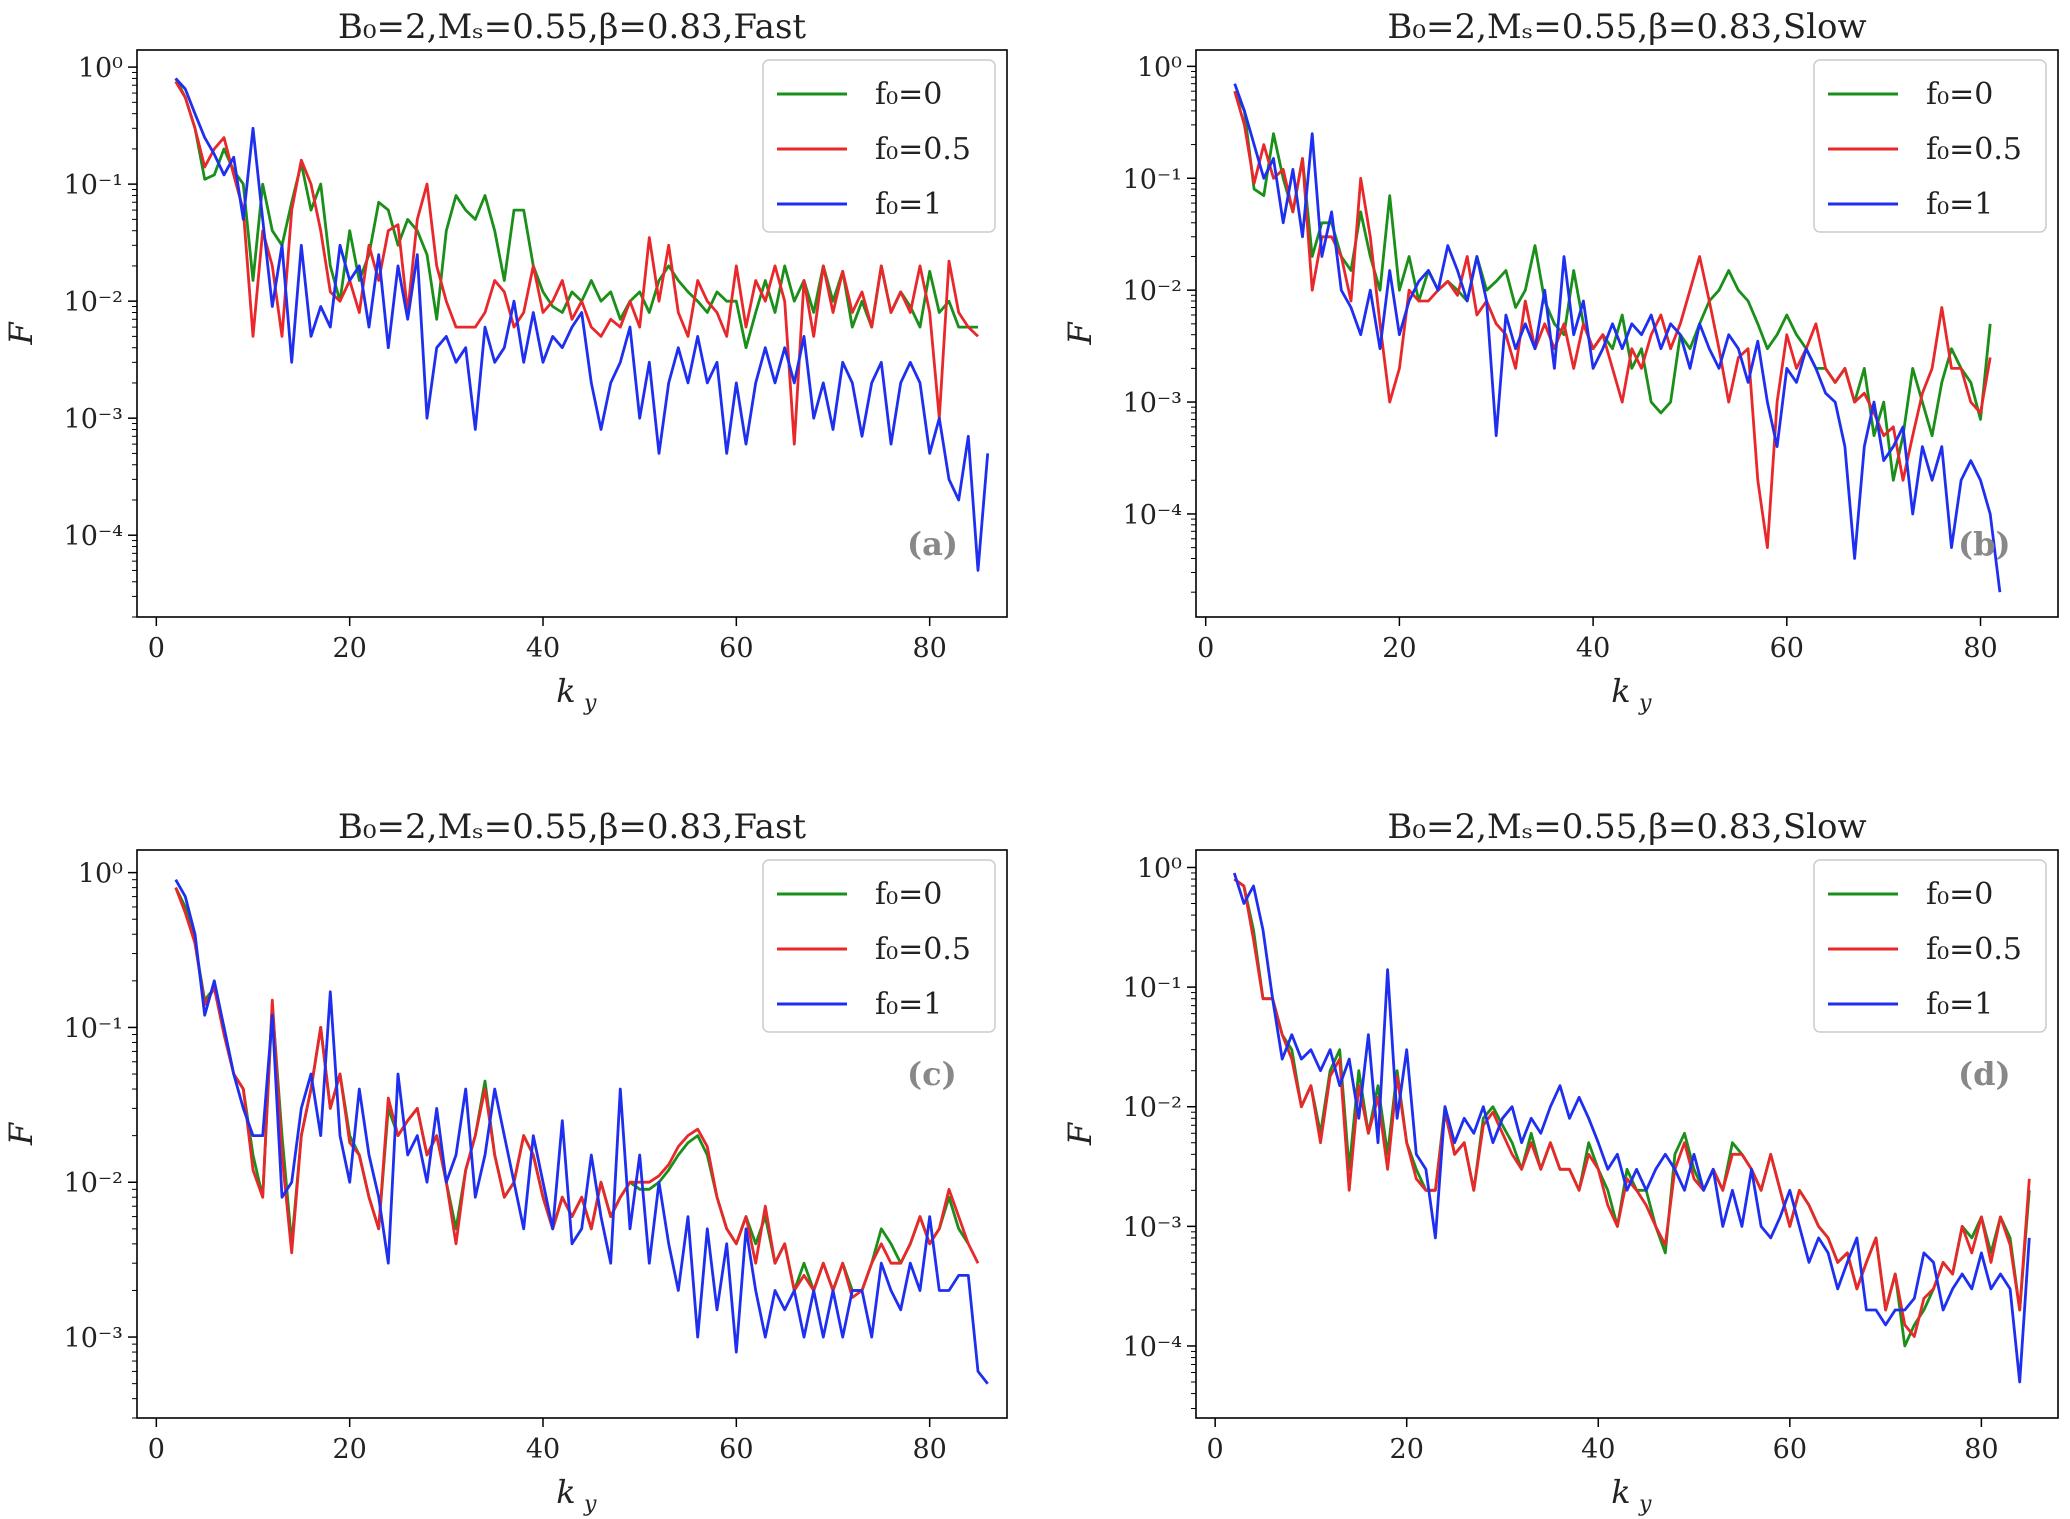  Describe the element at coordinates (1984, 544) in the screenshot. I see `panel-label: (b)` at that location.